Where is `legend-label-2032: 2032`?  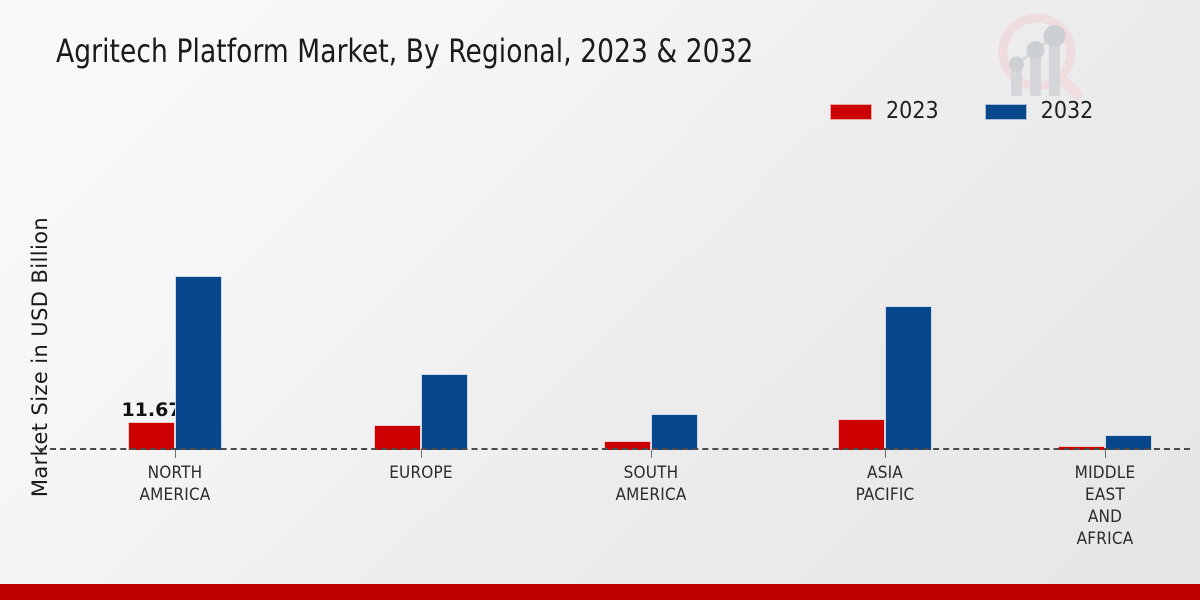 legend-label-2032: 2032 is located at coordinates (1067, 111).